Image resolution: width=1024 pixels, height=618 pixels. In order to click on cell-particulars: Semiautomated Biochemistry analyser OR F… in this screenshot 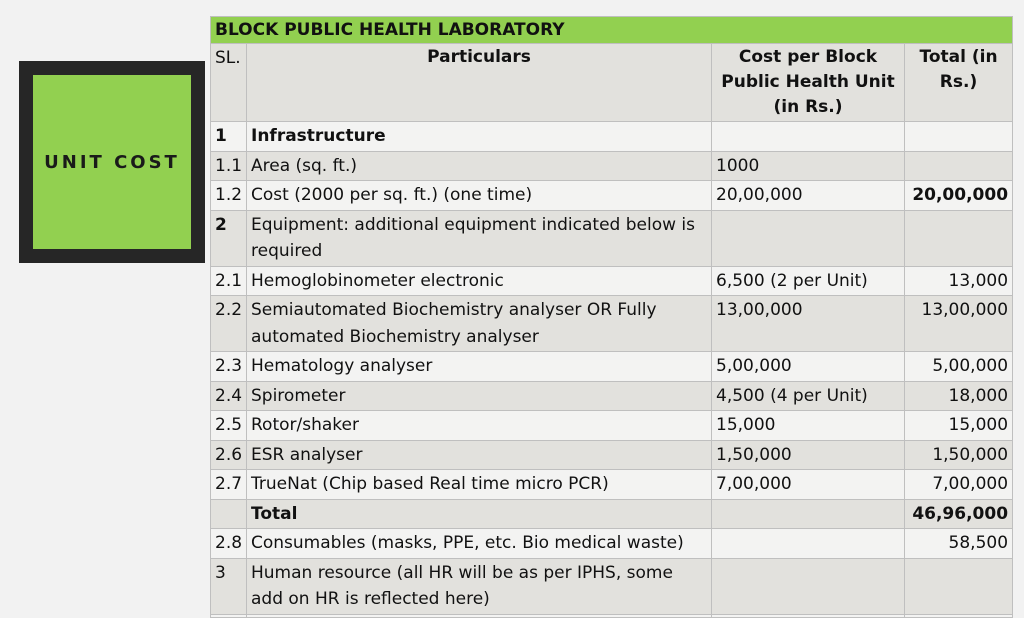, I will do `click(479, 323)`.